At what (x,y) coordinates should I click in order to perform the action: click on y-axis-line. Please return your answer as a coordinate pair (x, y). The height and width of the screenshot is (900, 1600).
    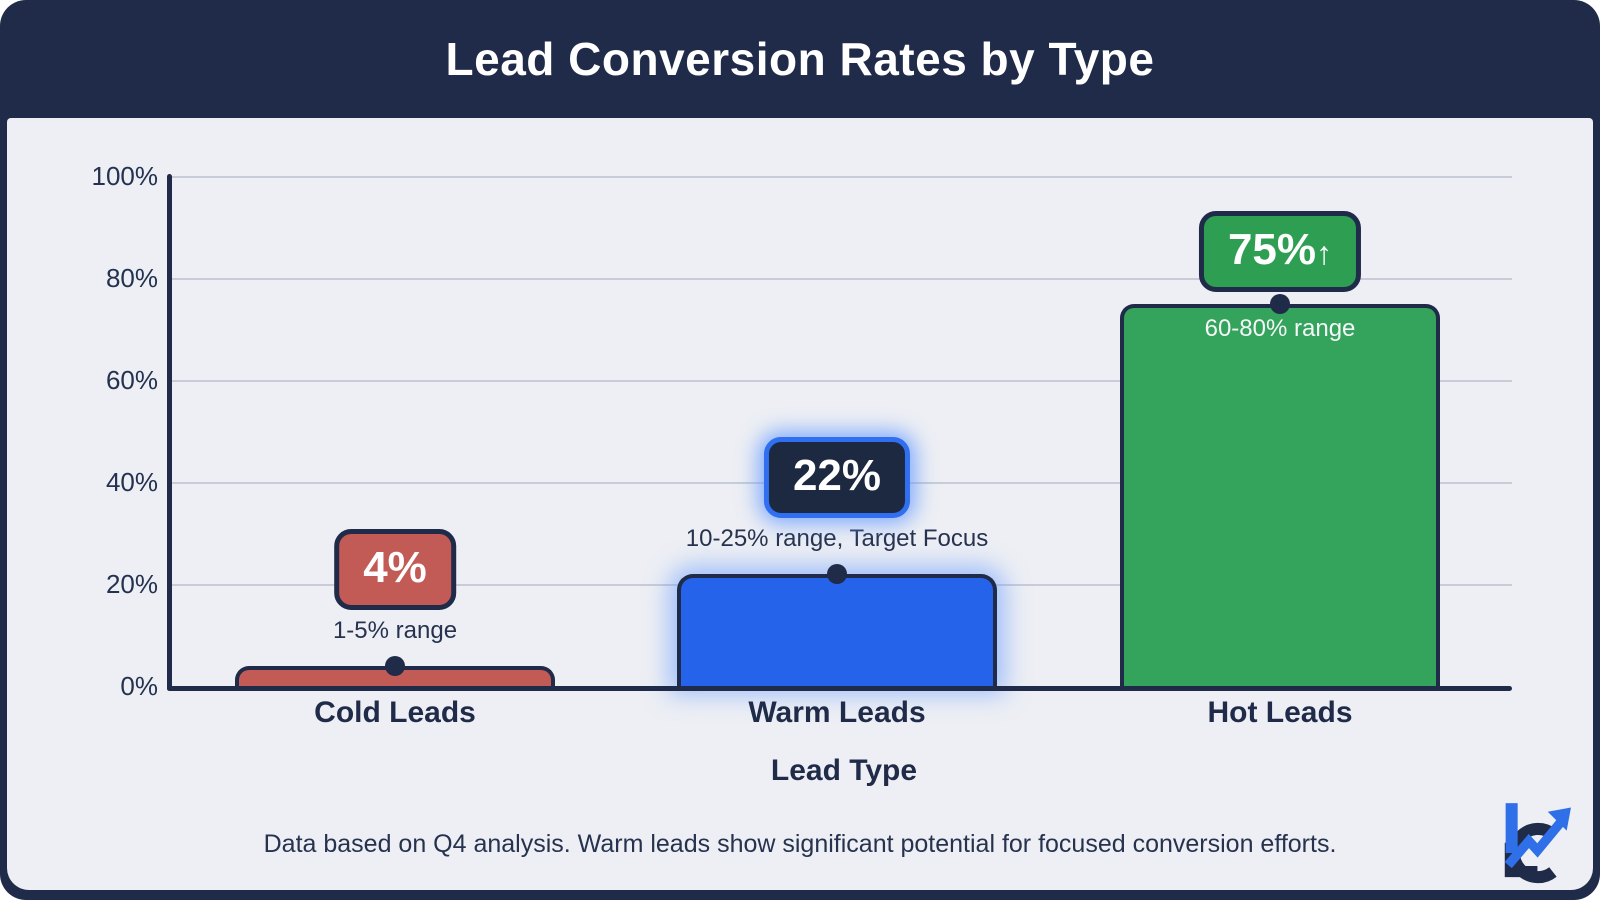
    Looking at the image, I should click on (169, 432).